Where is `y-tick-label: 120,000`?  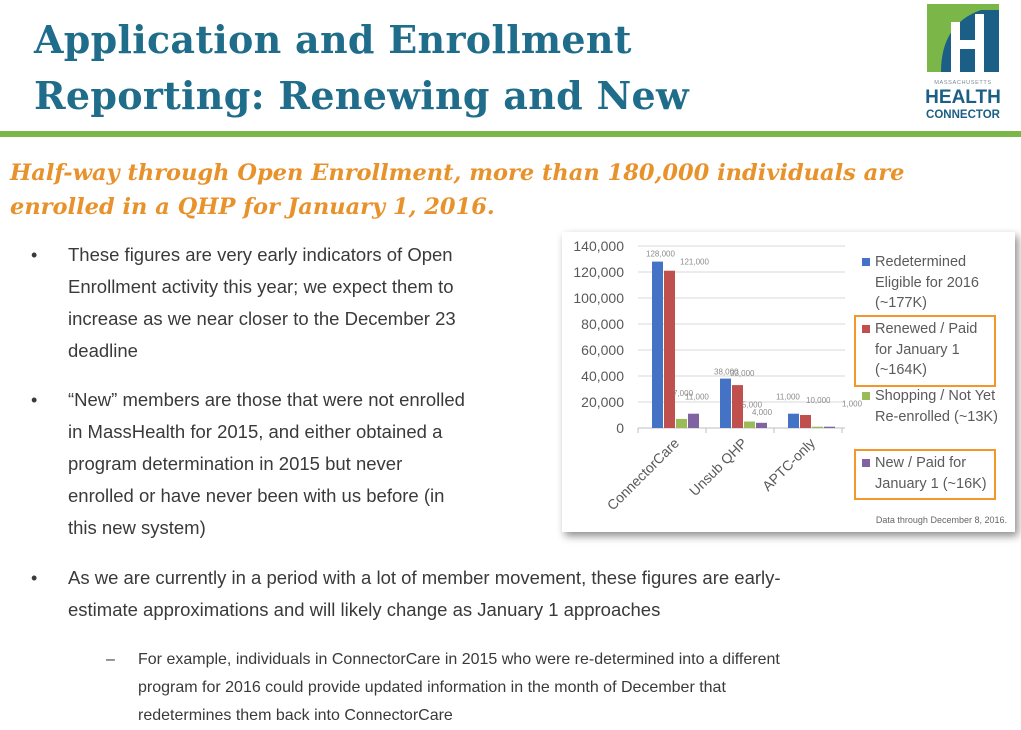 y-tick-label: 120,000 is located at coordinates (598, 272).